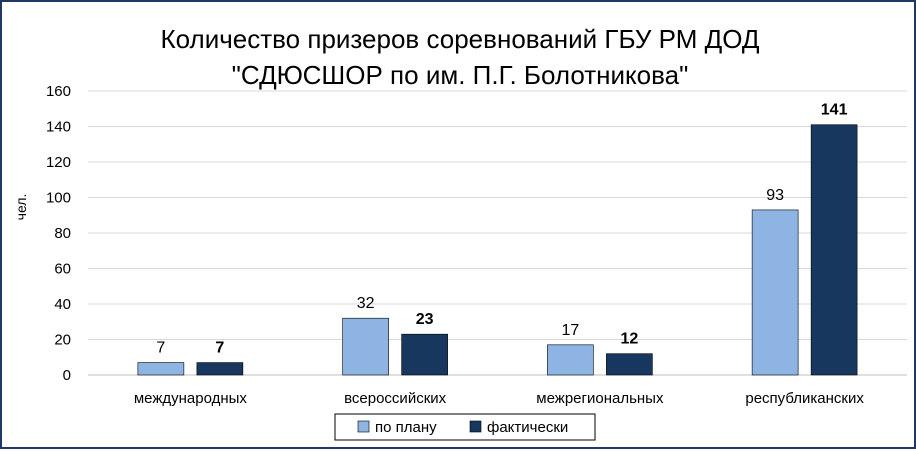 The width and height of the screenshot is (916, 451). Describe the element at coordinates (527, 427) in the screenshot. I see `legend-label: фактически` at that location.